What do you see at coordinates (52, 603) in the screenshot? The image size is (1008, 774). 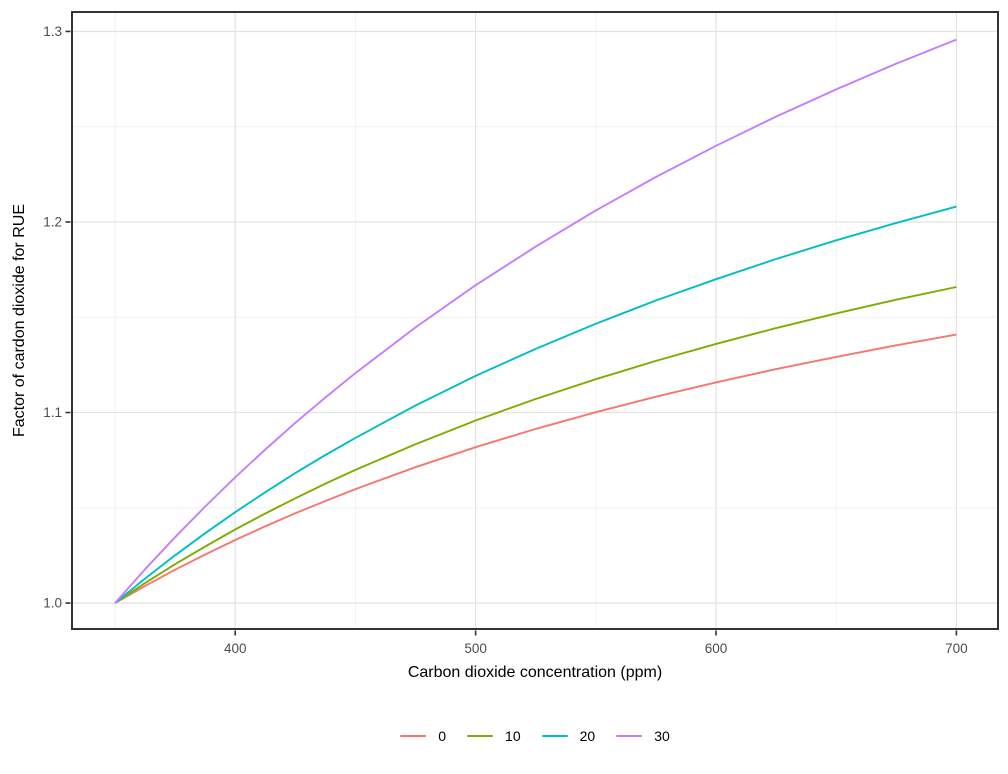 I see `svg-text: 1.0` at bounding box center [52, 603].